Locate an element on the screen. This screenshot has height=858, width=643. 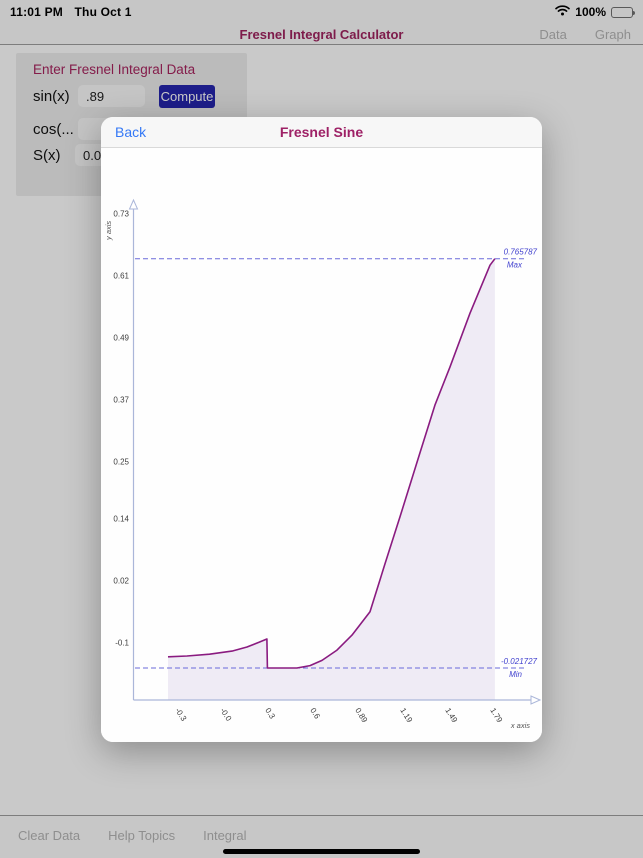
max-label-annotation: Max is located at coordinates (515, 265).